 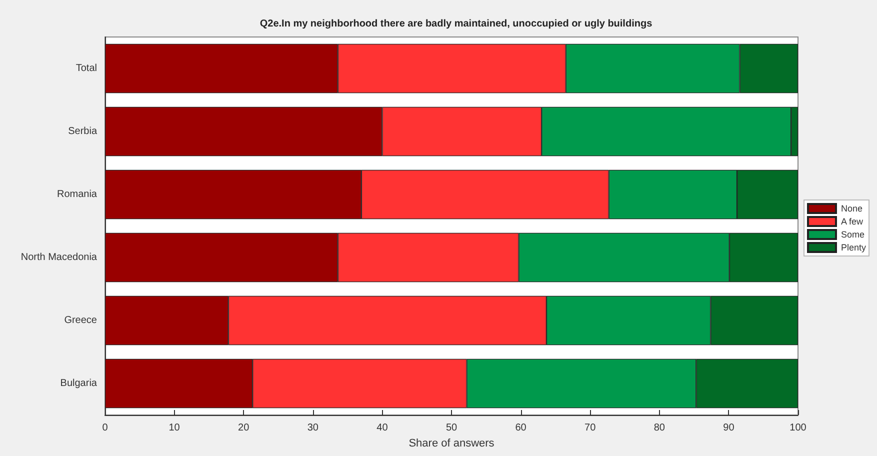 What do you see at coordinates (798, 428) in the screenshot?
I see `x-tick-label: 100` at bounding box center [798, 428].